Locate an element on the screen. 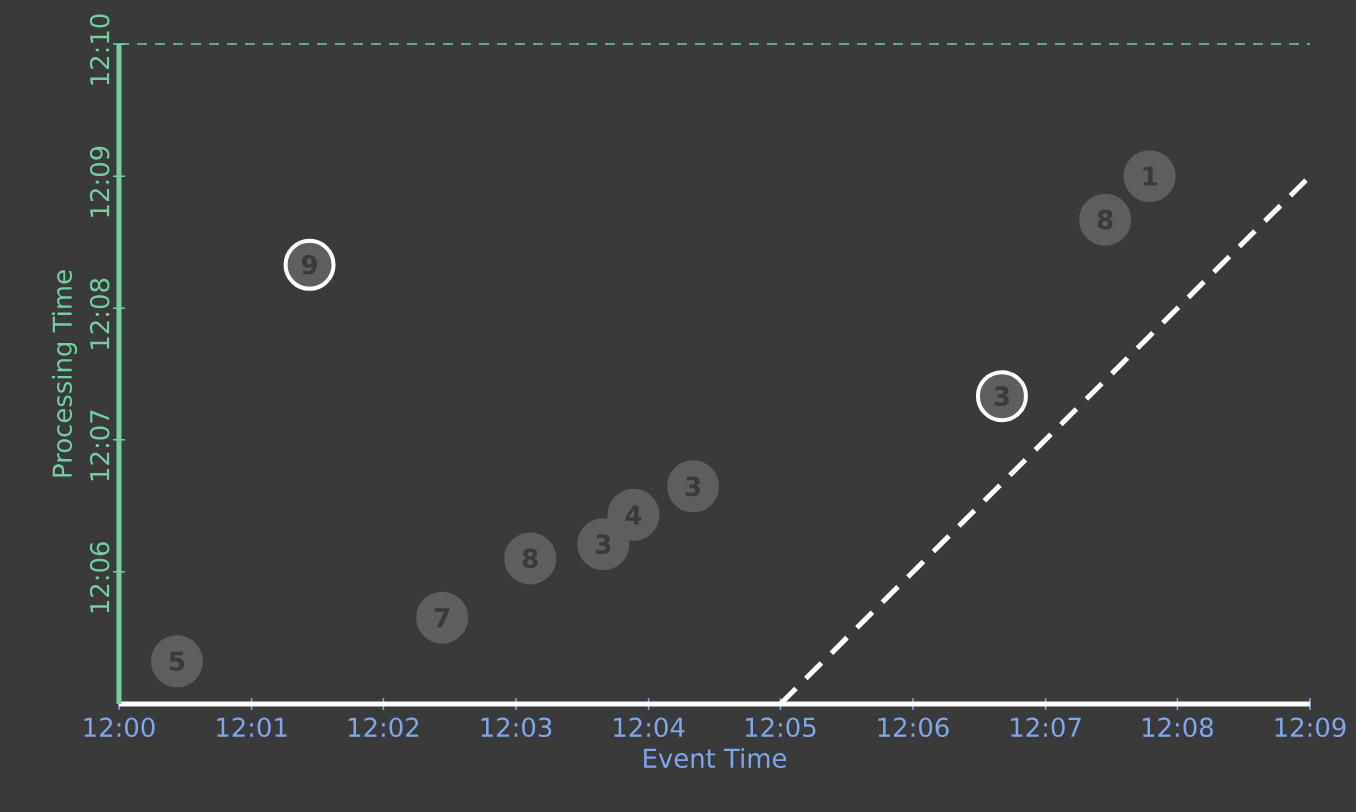 This screenshot has height=812, width=1356. x-tick-label: 12:03 is located at coordinates (516, 727).